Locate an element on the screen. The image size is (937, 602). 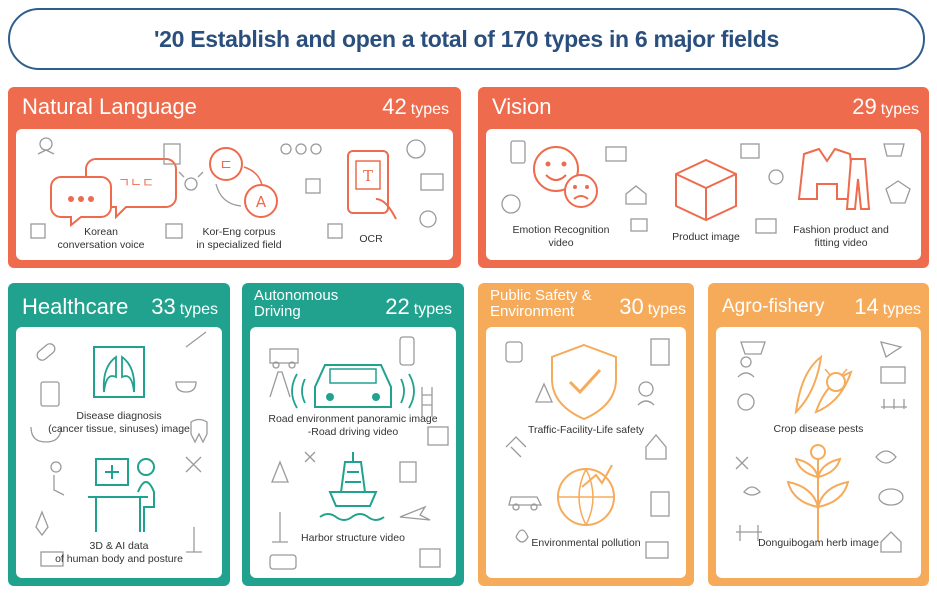
panel-title: Public Safety & Environment is located at coordinates (541, 303).